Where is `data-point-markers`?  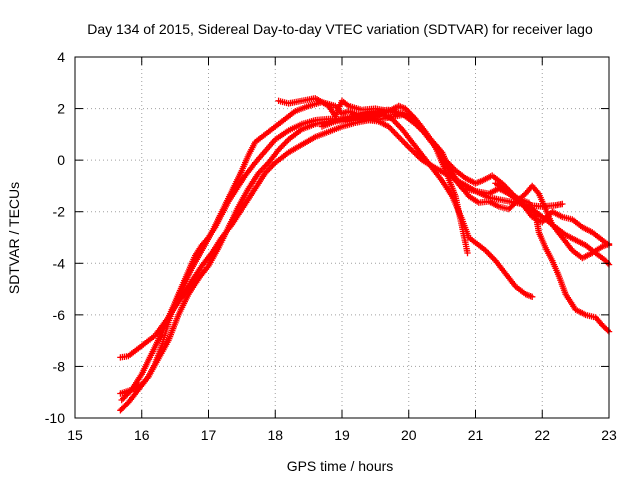 data-point-markers is located at coordinates (552, 224).